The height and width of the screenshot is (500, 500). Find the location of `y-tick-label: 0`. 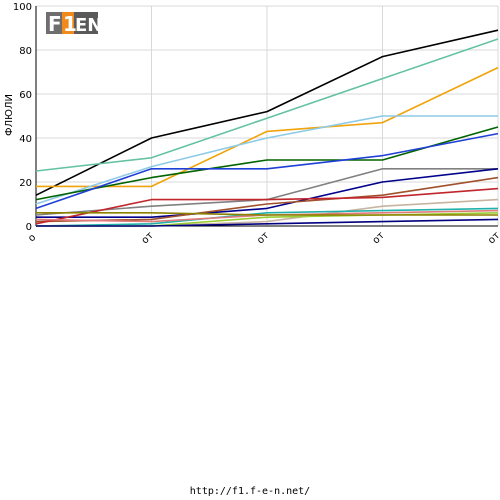

y-tick-label: 0 is located at coordinates (29, 227).